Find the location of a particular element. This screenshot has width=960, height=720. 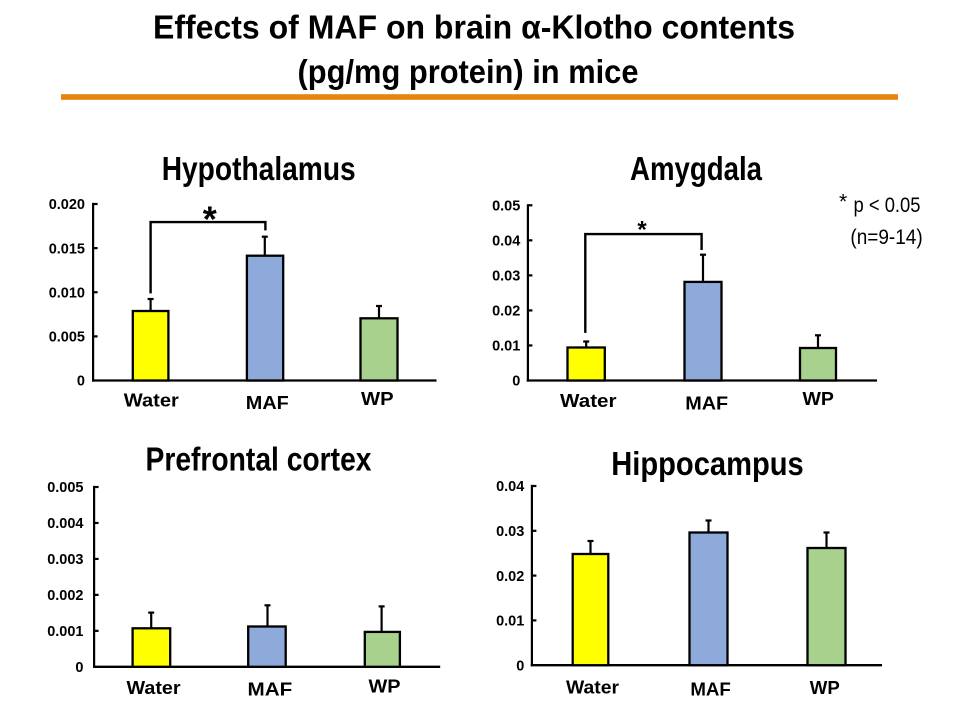

svg-text: 0.015 is located at coordinates (67, 249).